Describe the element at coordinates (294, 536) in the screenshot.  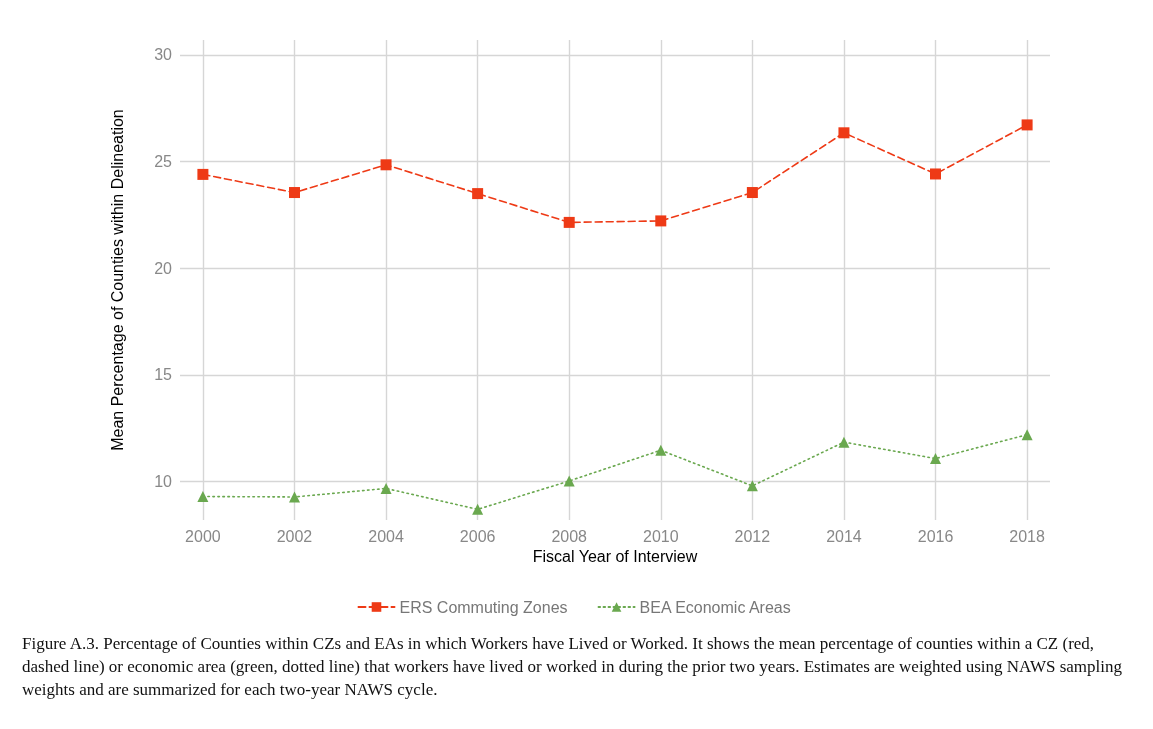
I see `x-tick-label: 2002` at that location.